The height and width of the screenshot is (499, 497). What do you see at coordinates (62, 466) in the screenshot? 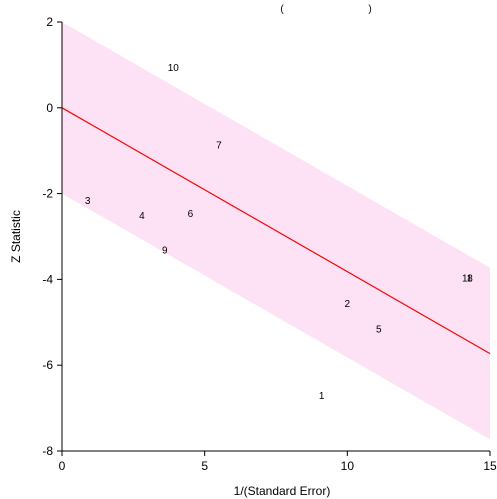
I see `x-tick-label: 0` at bounding box center [62, 466].